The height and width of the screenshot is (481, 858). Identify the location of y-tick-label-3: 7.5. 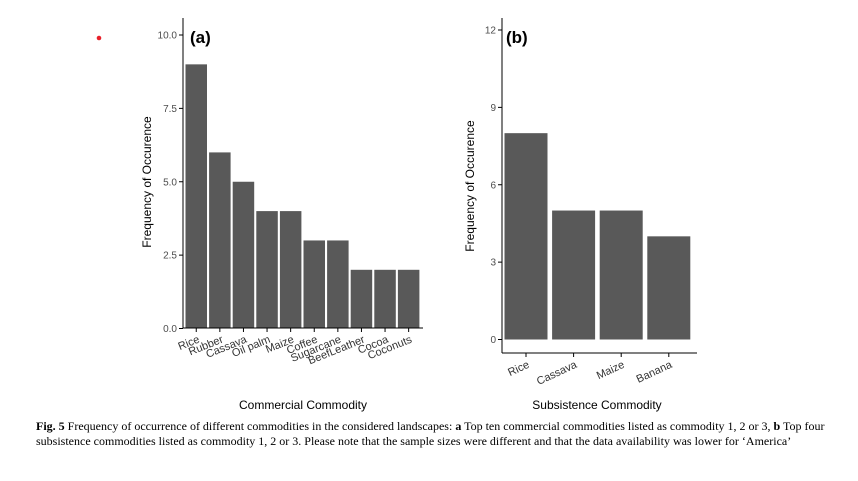
(170, 109).